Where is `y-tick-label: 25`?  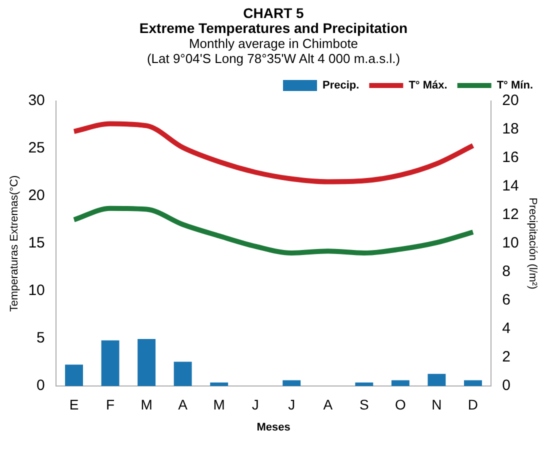
y-tick-label: 25 is located at coordinates (36, 148).